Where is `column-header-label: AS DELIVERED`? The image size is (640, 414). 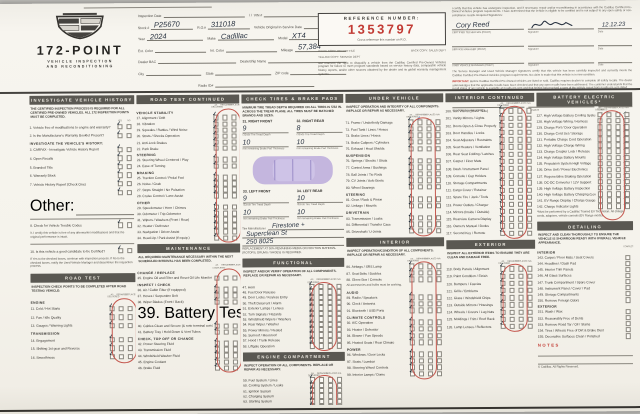 column-header-label: AS DELIVERED is located at coordinates (113, 296).